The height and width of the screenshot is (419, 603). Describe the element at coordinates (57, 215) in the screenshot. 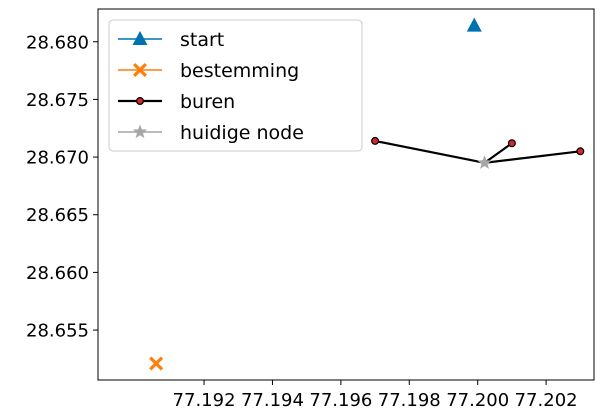

I see `y-tick-label: 28.665` at that location.